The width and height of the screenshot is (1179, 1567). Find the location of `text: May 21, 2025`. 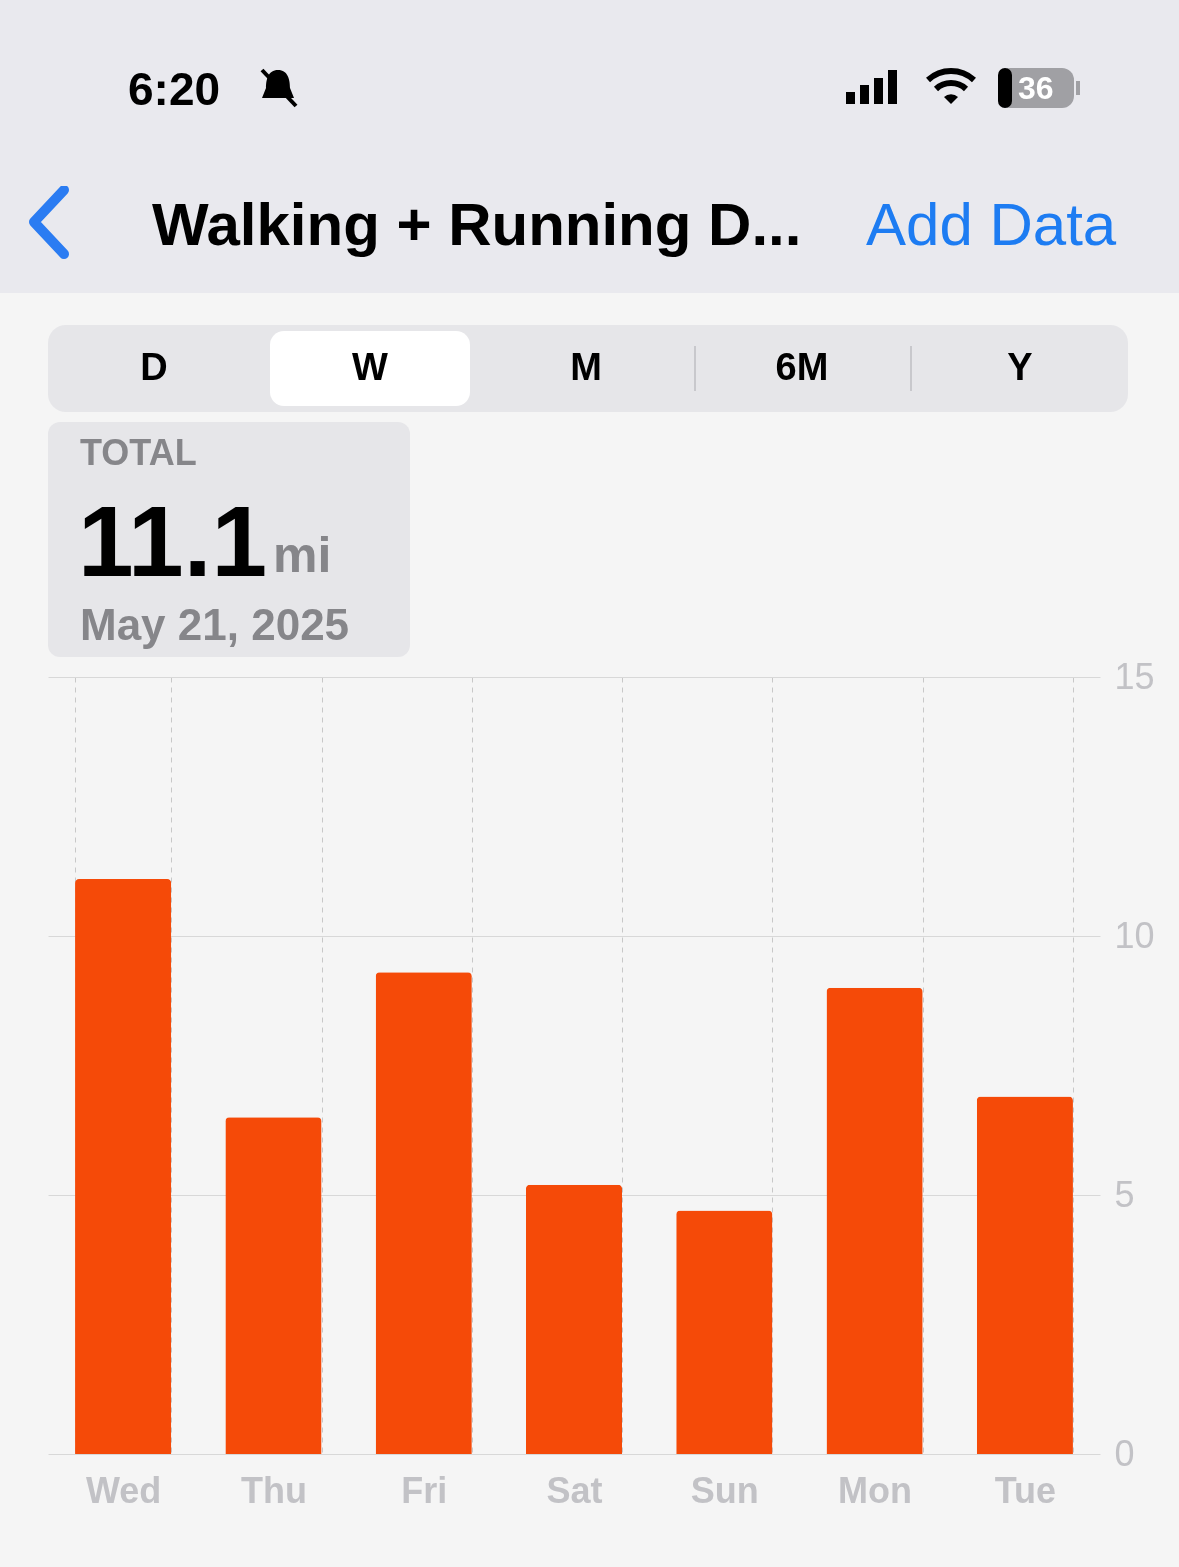

text: May 21, 2025 is located at coordinates (215, 625).